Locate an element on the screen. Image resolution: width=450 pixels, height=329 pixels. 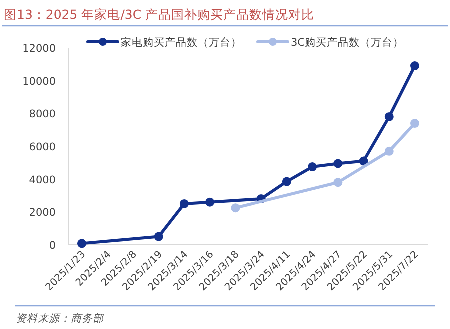
y-tick-label: 0 is located at coordinates (52, 246).